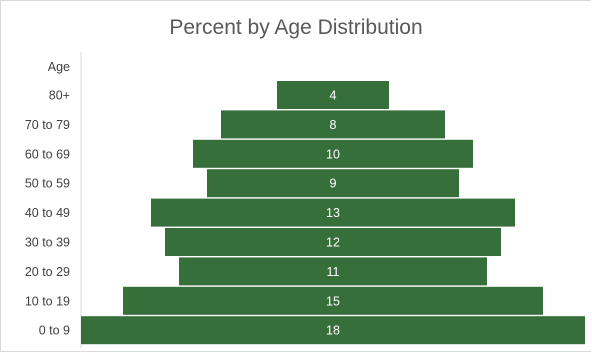 This screenshot has width=592, height=353. I want to click on data-label-7: 15, so click(333, 301).